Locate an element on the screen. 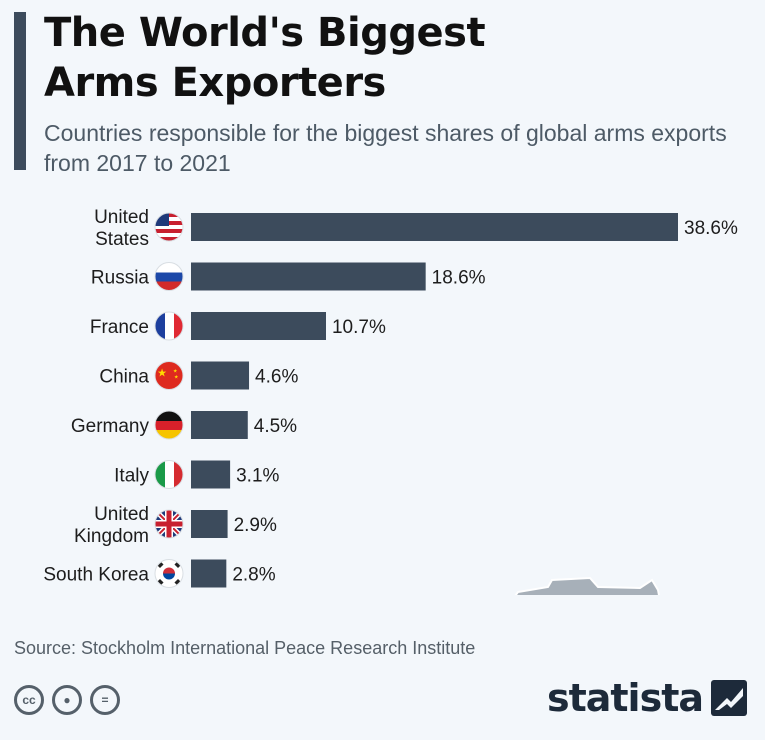  france-flag-icon is located at coordinates (169, 326).